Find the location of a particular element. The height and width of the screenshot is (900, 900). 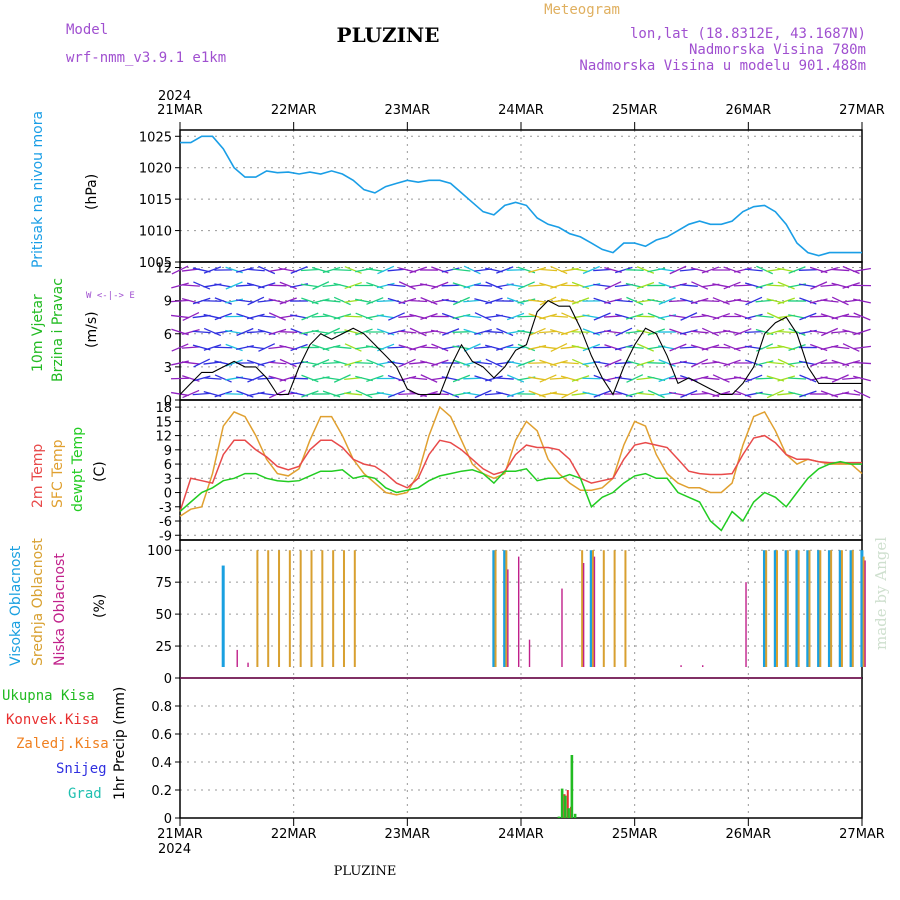

y-tick-label: 0.6 is located at coordinates (161, 735).